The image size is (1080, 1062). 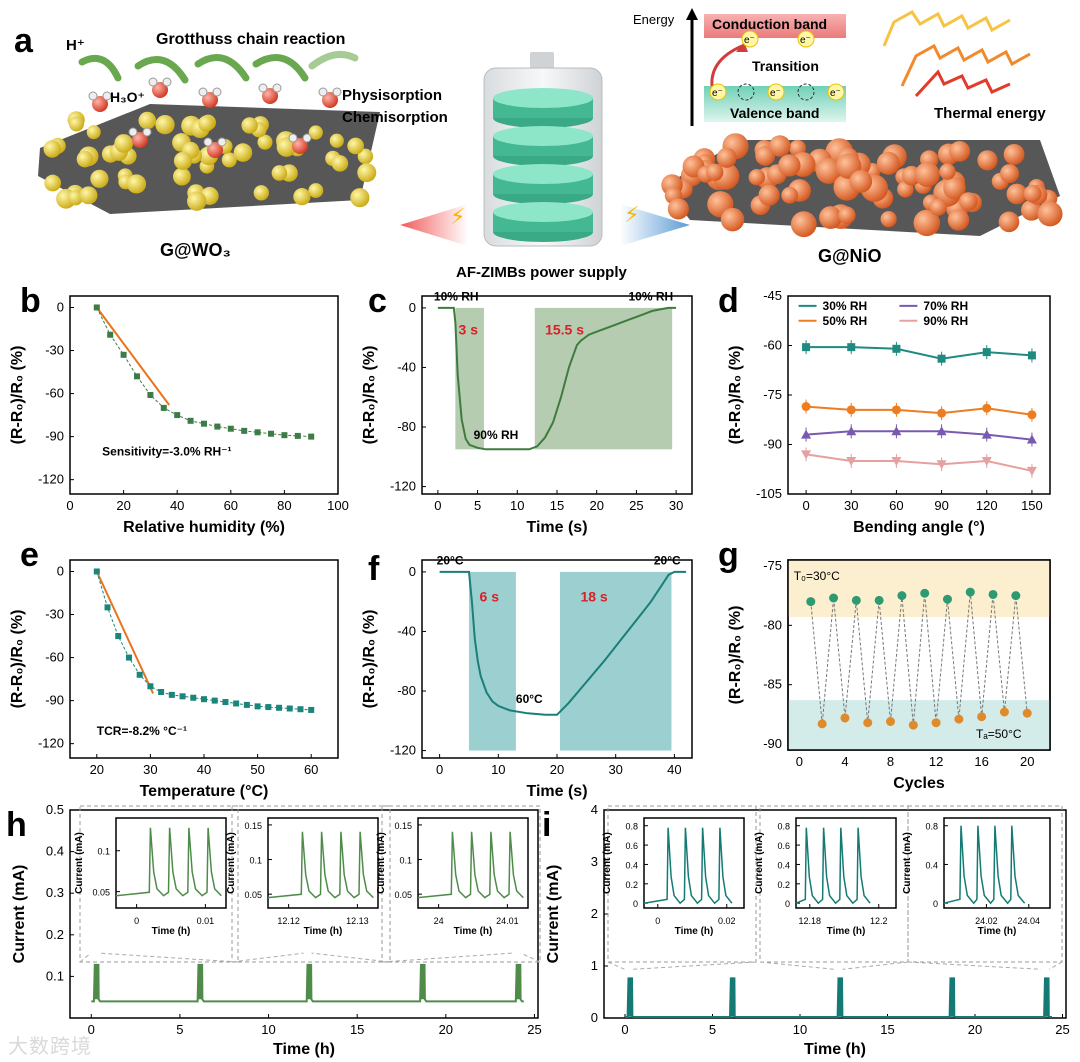 What do you see at coordinates (204, 641) in the screenshot?
I see `data-line` at bounding box center [204, 641].